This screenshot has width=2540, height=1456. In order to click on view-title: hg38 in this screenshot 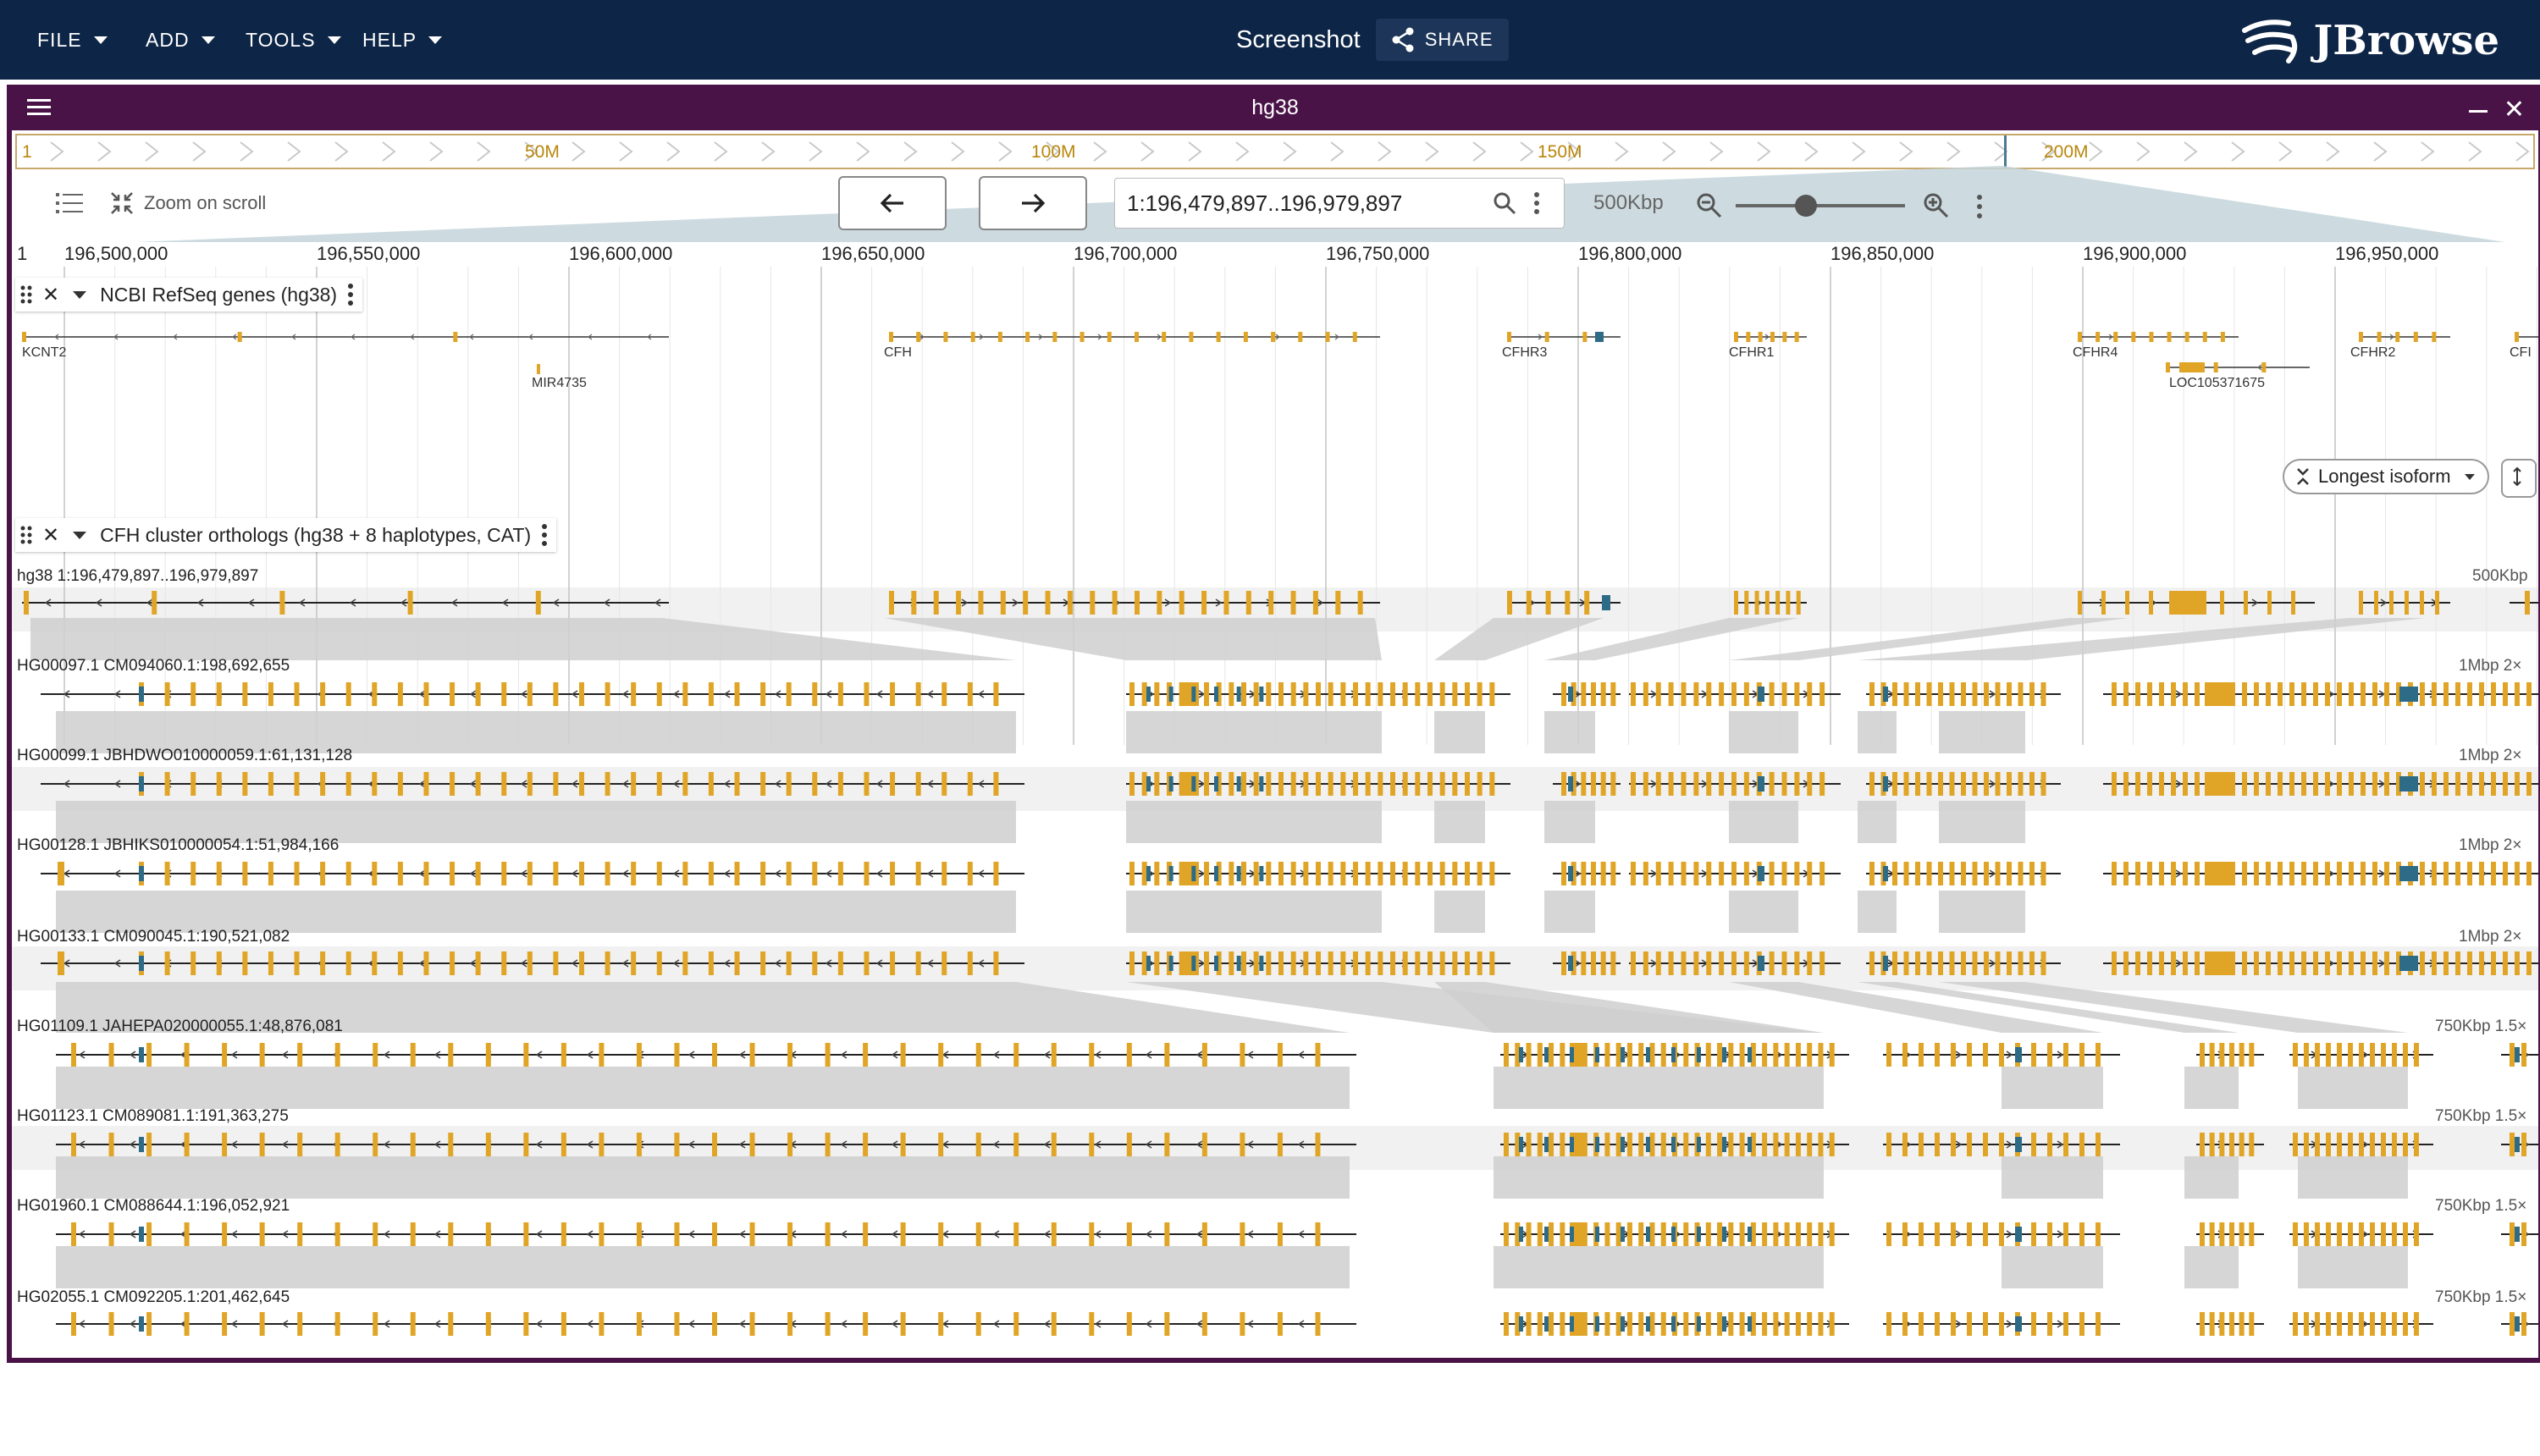, I will do `click(1275, 108)`.